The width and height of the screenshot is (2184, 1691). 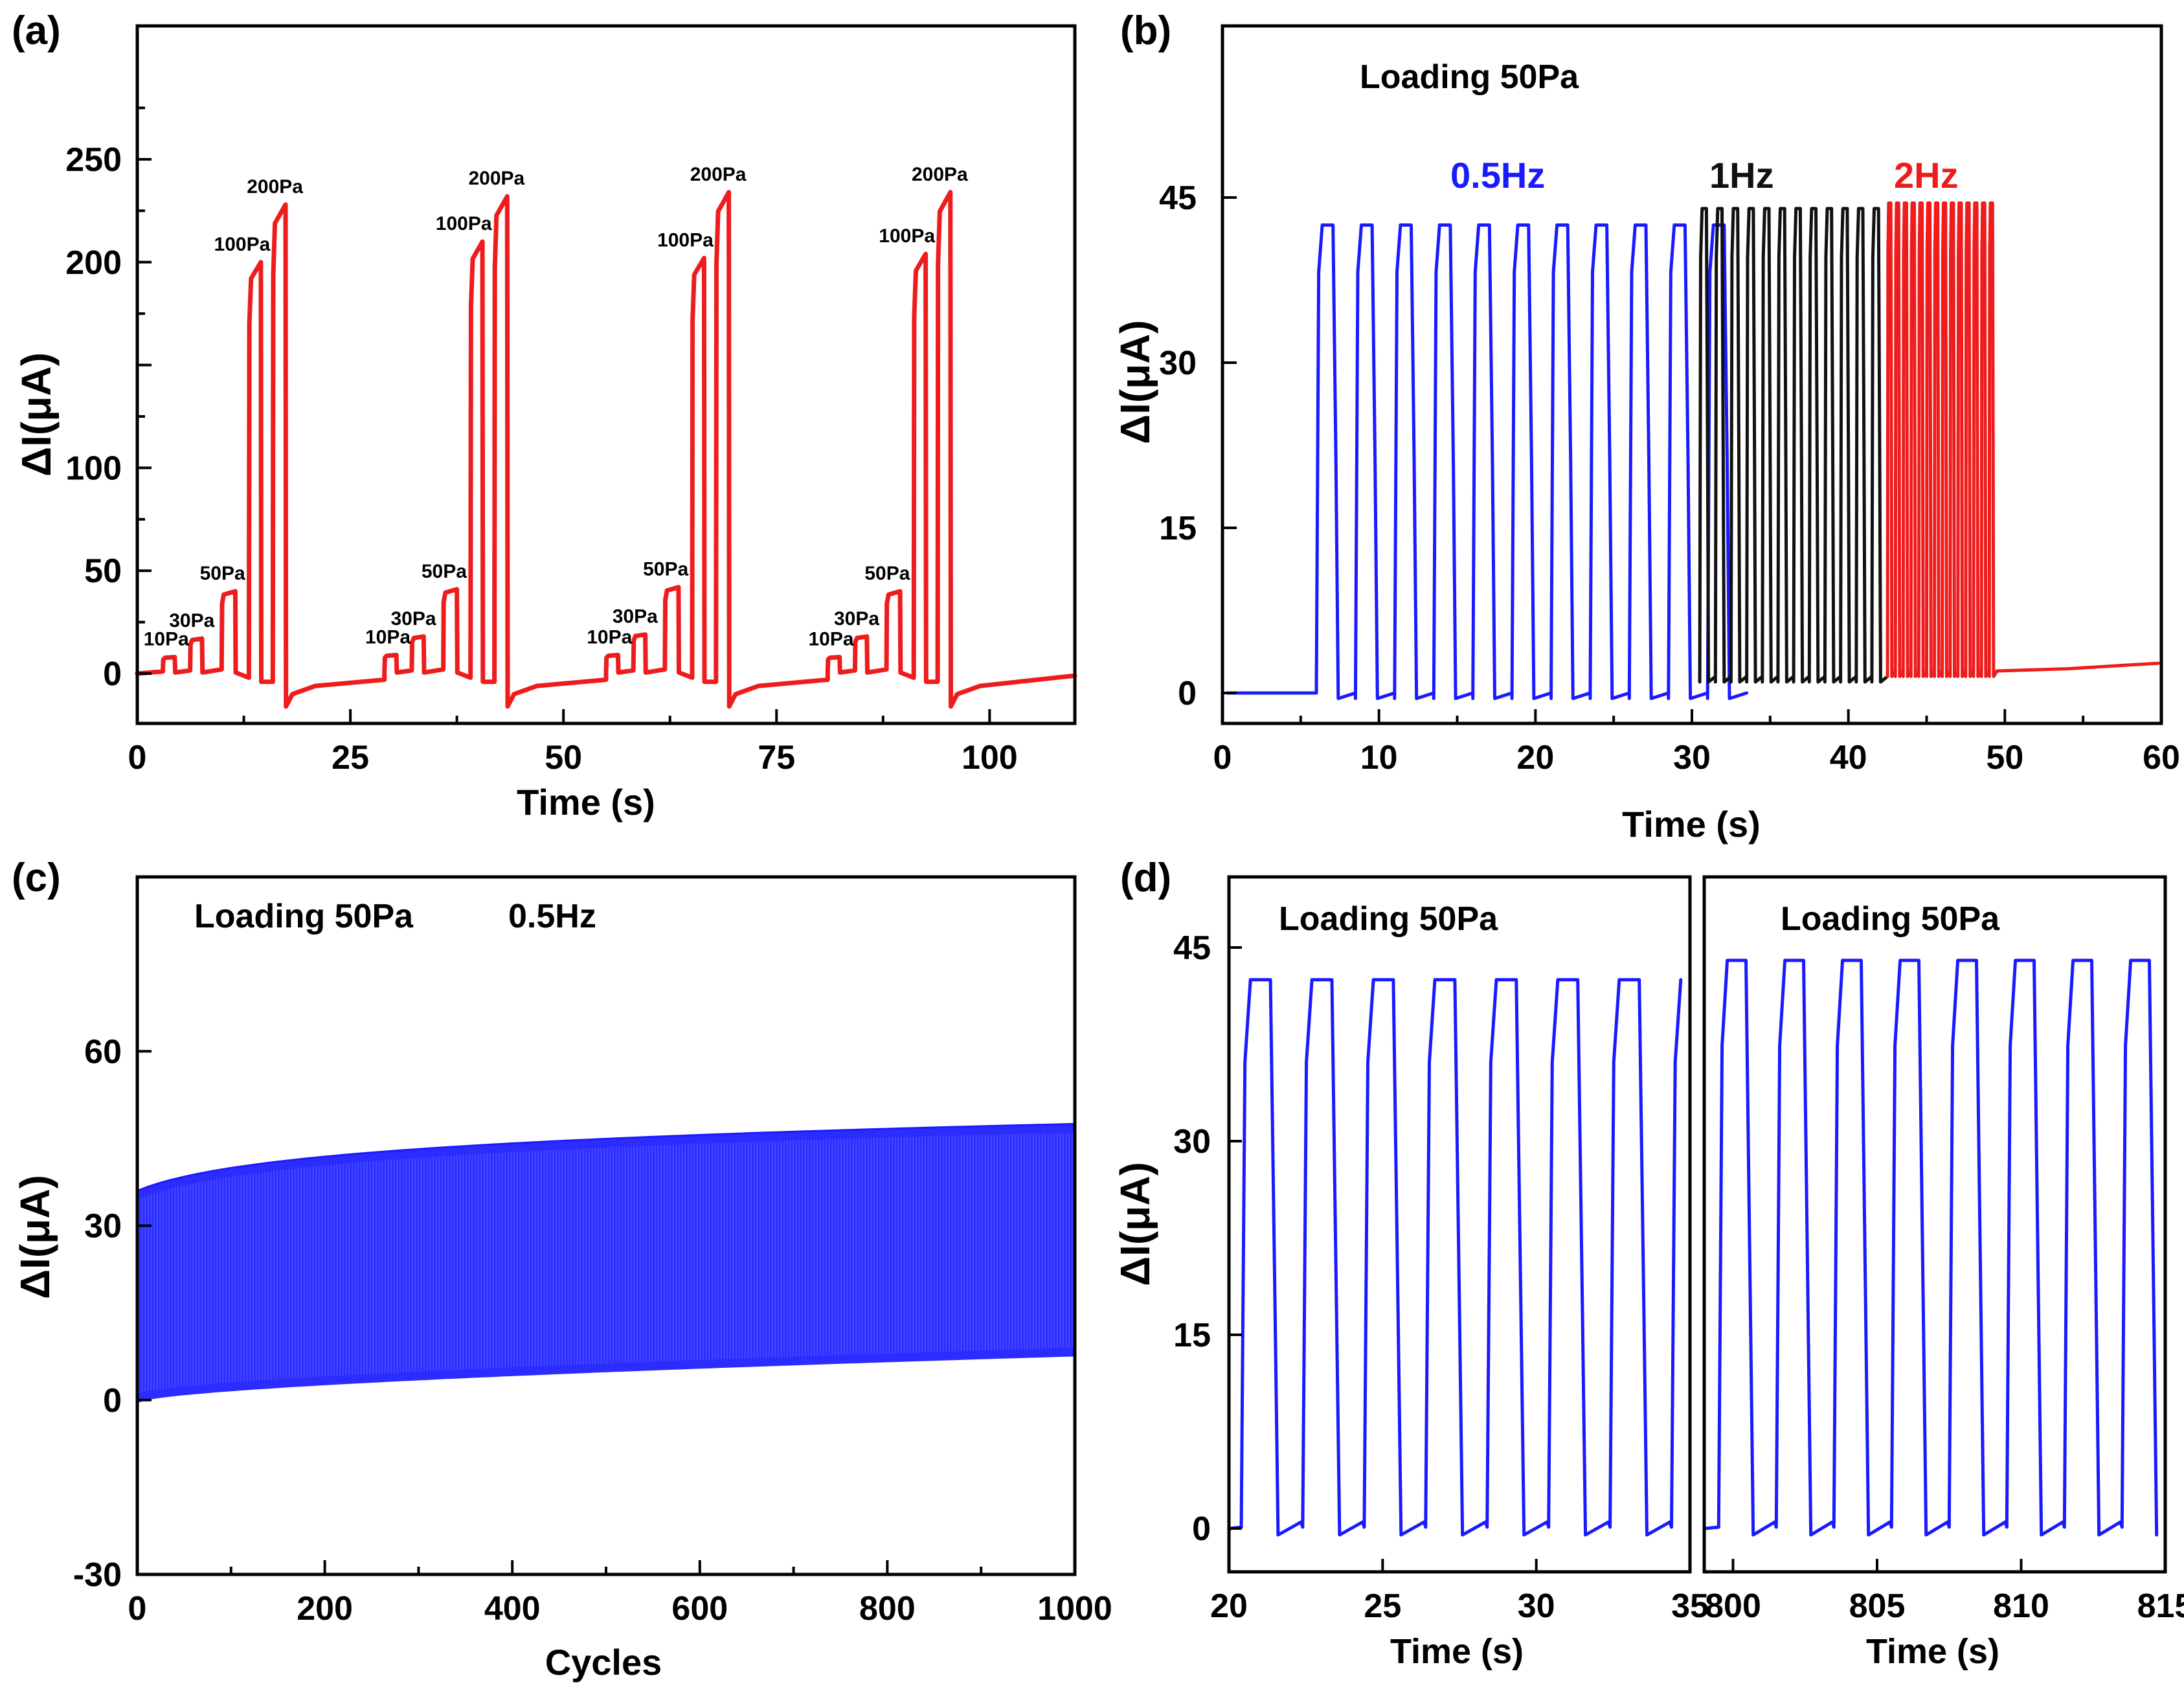 What do you see at coordinates (606, 1157) in the screenshot?
I see `panel-c-upper` at bounding box center [606, 1157].